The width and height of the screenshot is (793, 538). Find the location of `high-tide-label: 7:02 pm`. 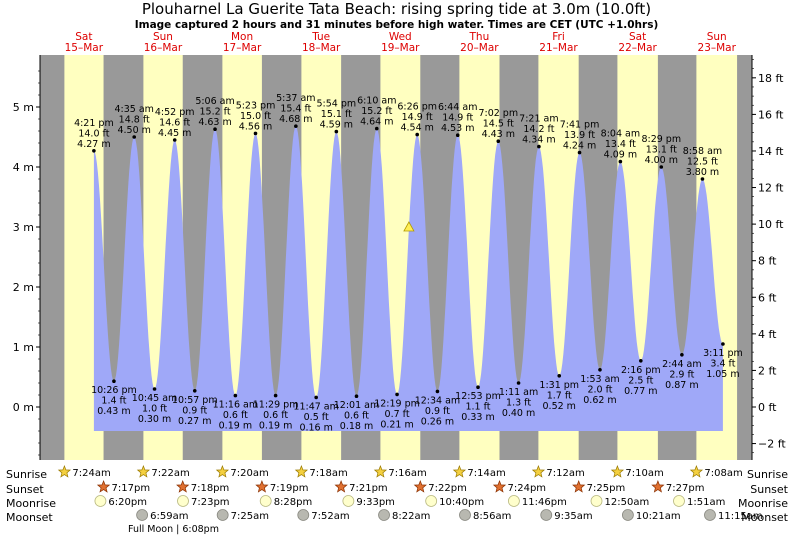

high-tide-label: 7:02 pm is located at coordinates (498, 113).